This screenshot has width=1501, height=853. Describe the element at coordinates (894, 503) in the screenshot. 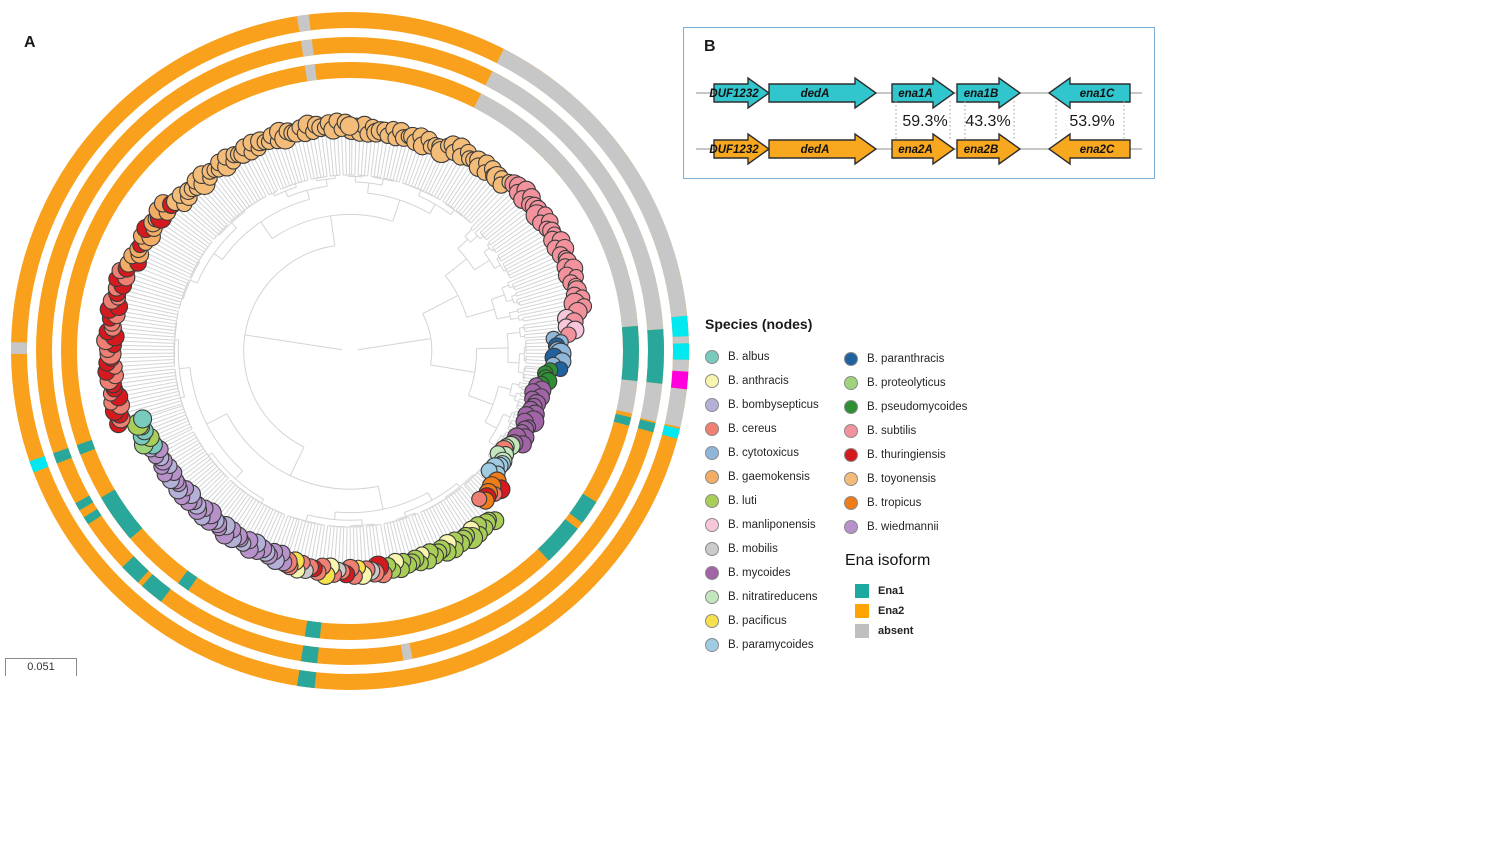

I see `species-label: B. tropicus` at that location.